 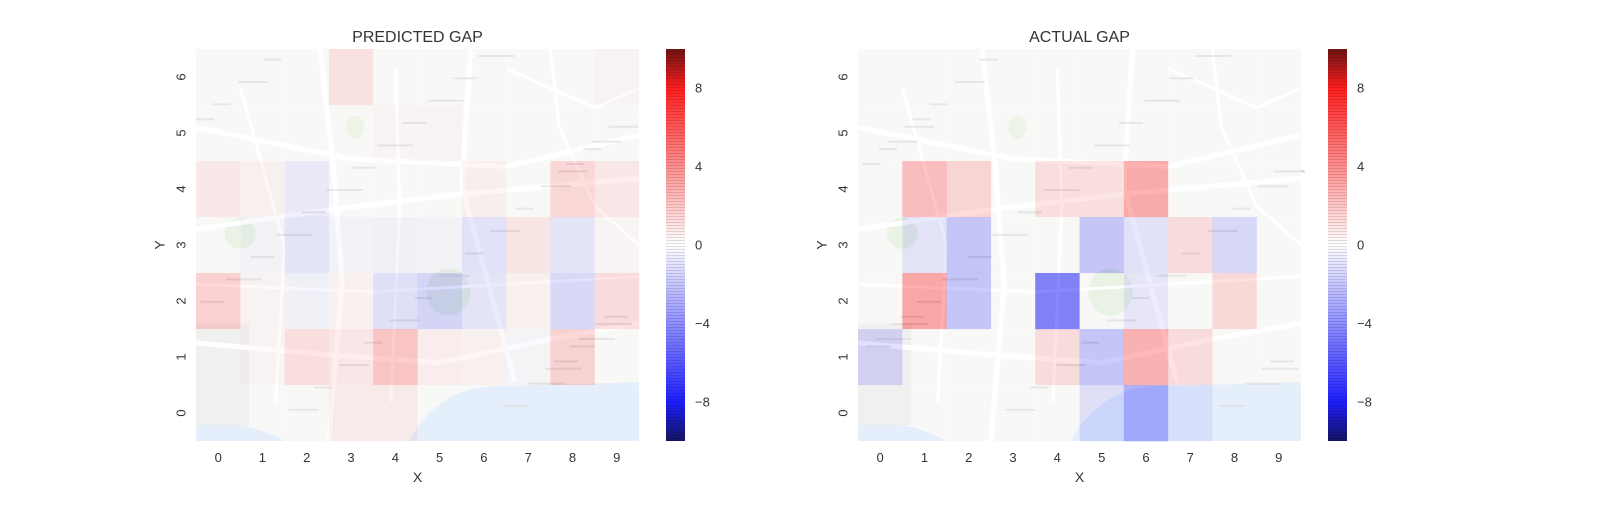 What do you see at coordinates (822, 245) in the screenshot?
I see `y-axis-label: Y` at bounding box center [822, 245].